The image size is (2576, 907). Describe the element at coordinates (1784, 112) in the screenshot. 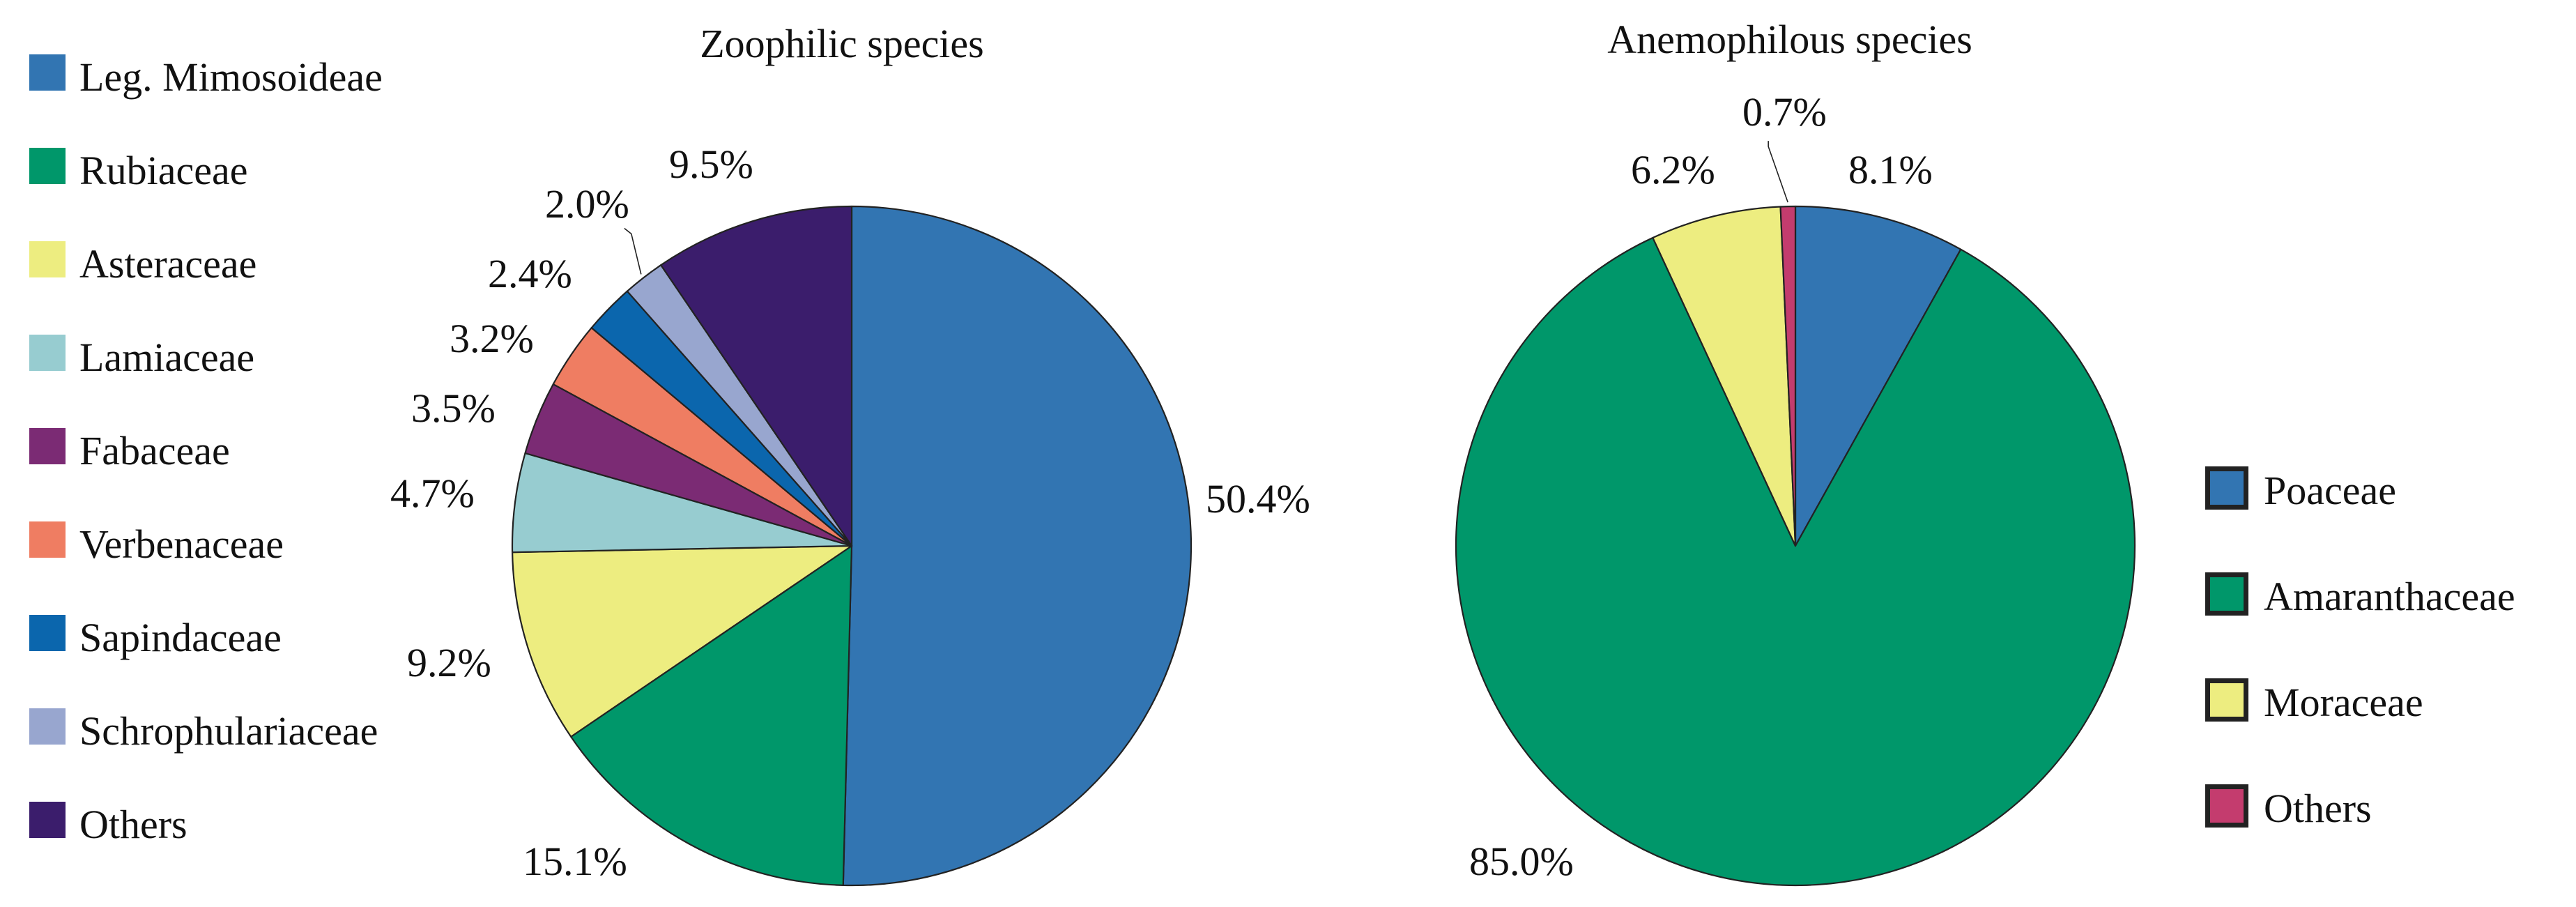

I see `anemophilous-pct-label-others: 0.7%` at that location.